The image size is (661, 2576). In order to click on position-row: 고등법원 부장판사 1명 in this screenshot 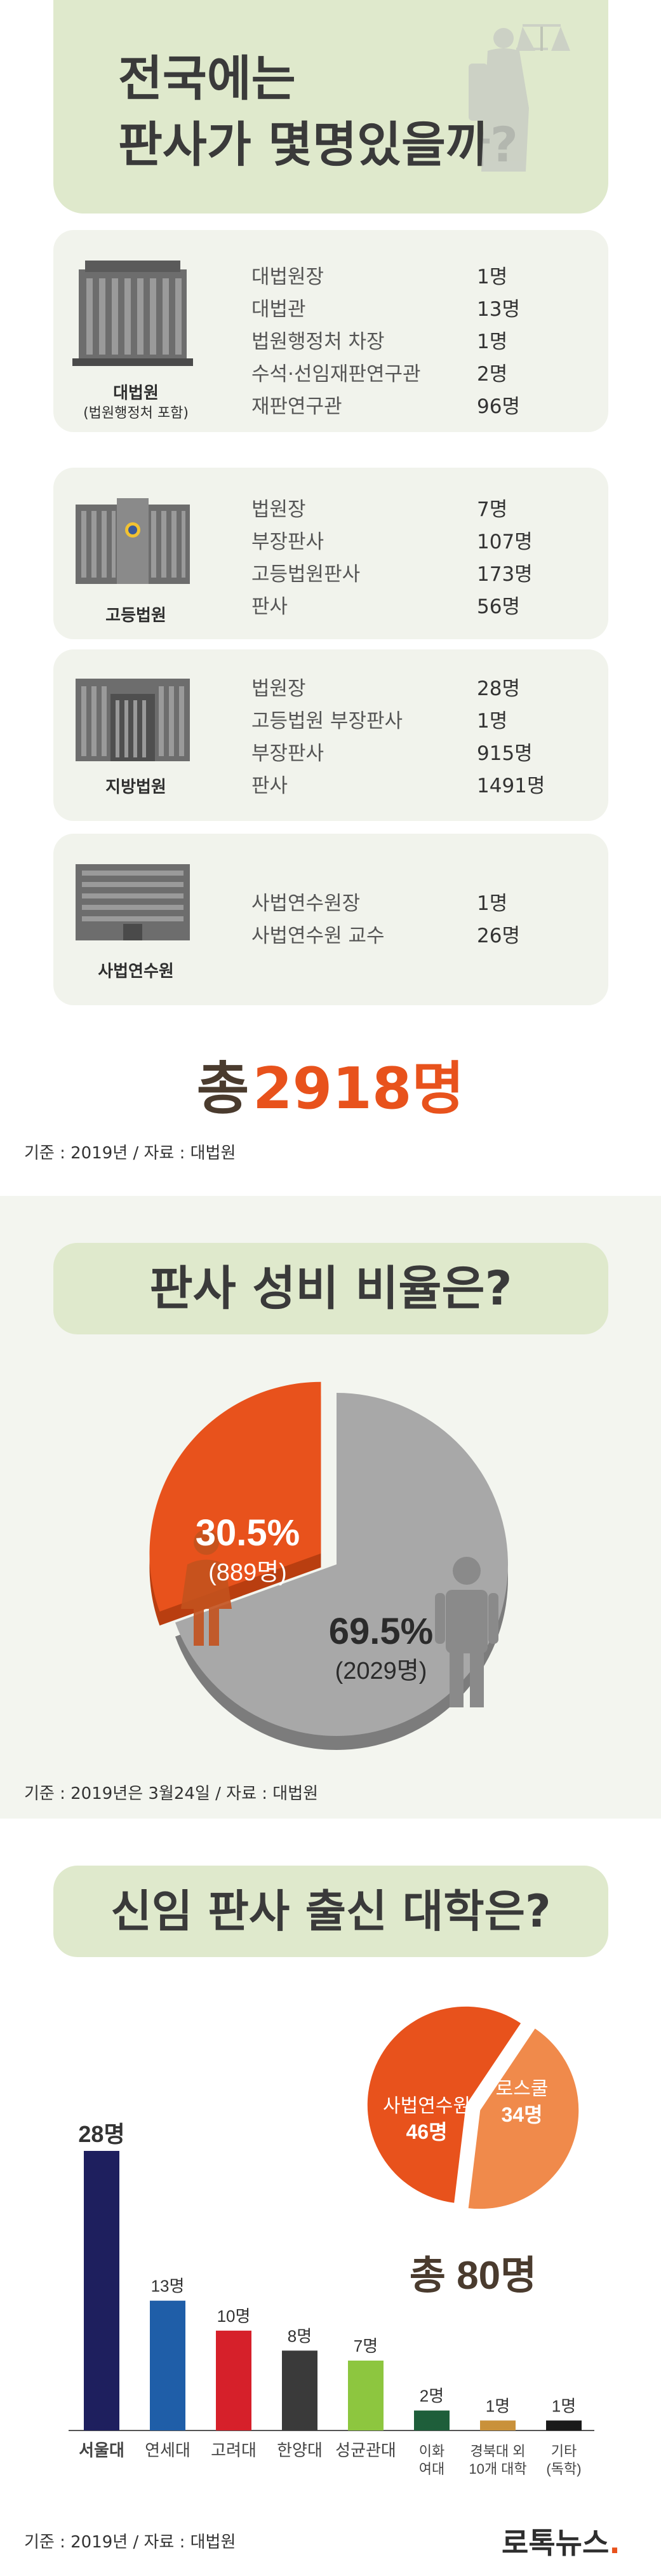, I will do `click(416, 721)`.